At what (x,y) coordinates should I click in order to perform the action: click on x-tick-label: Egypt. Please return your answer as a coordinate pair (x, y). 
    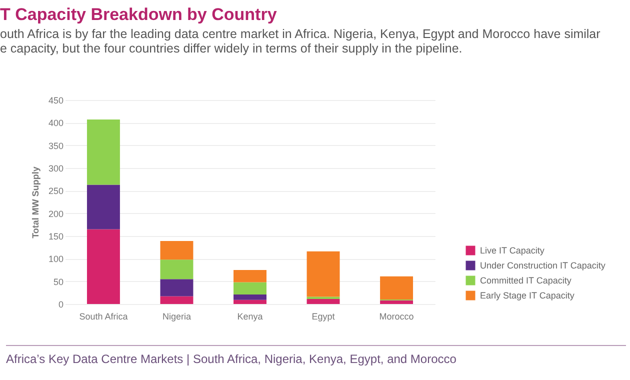
    Looking at the image, I should click on (324, 317).